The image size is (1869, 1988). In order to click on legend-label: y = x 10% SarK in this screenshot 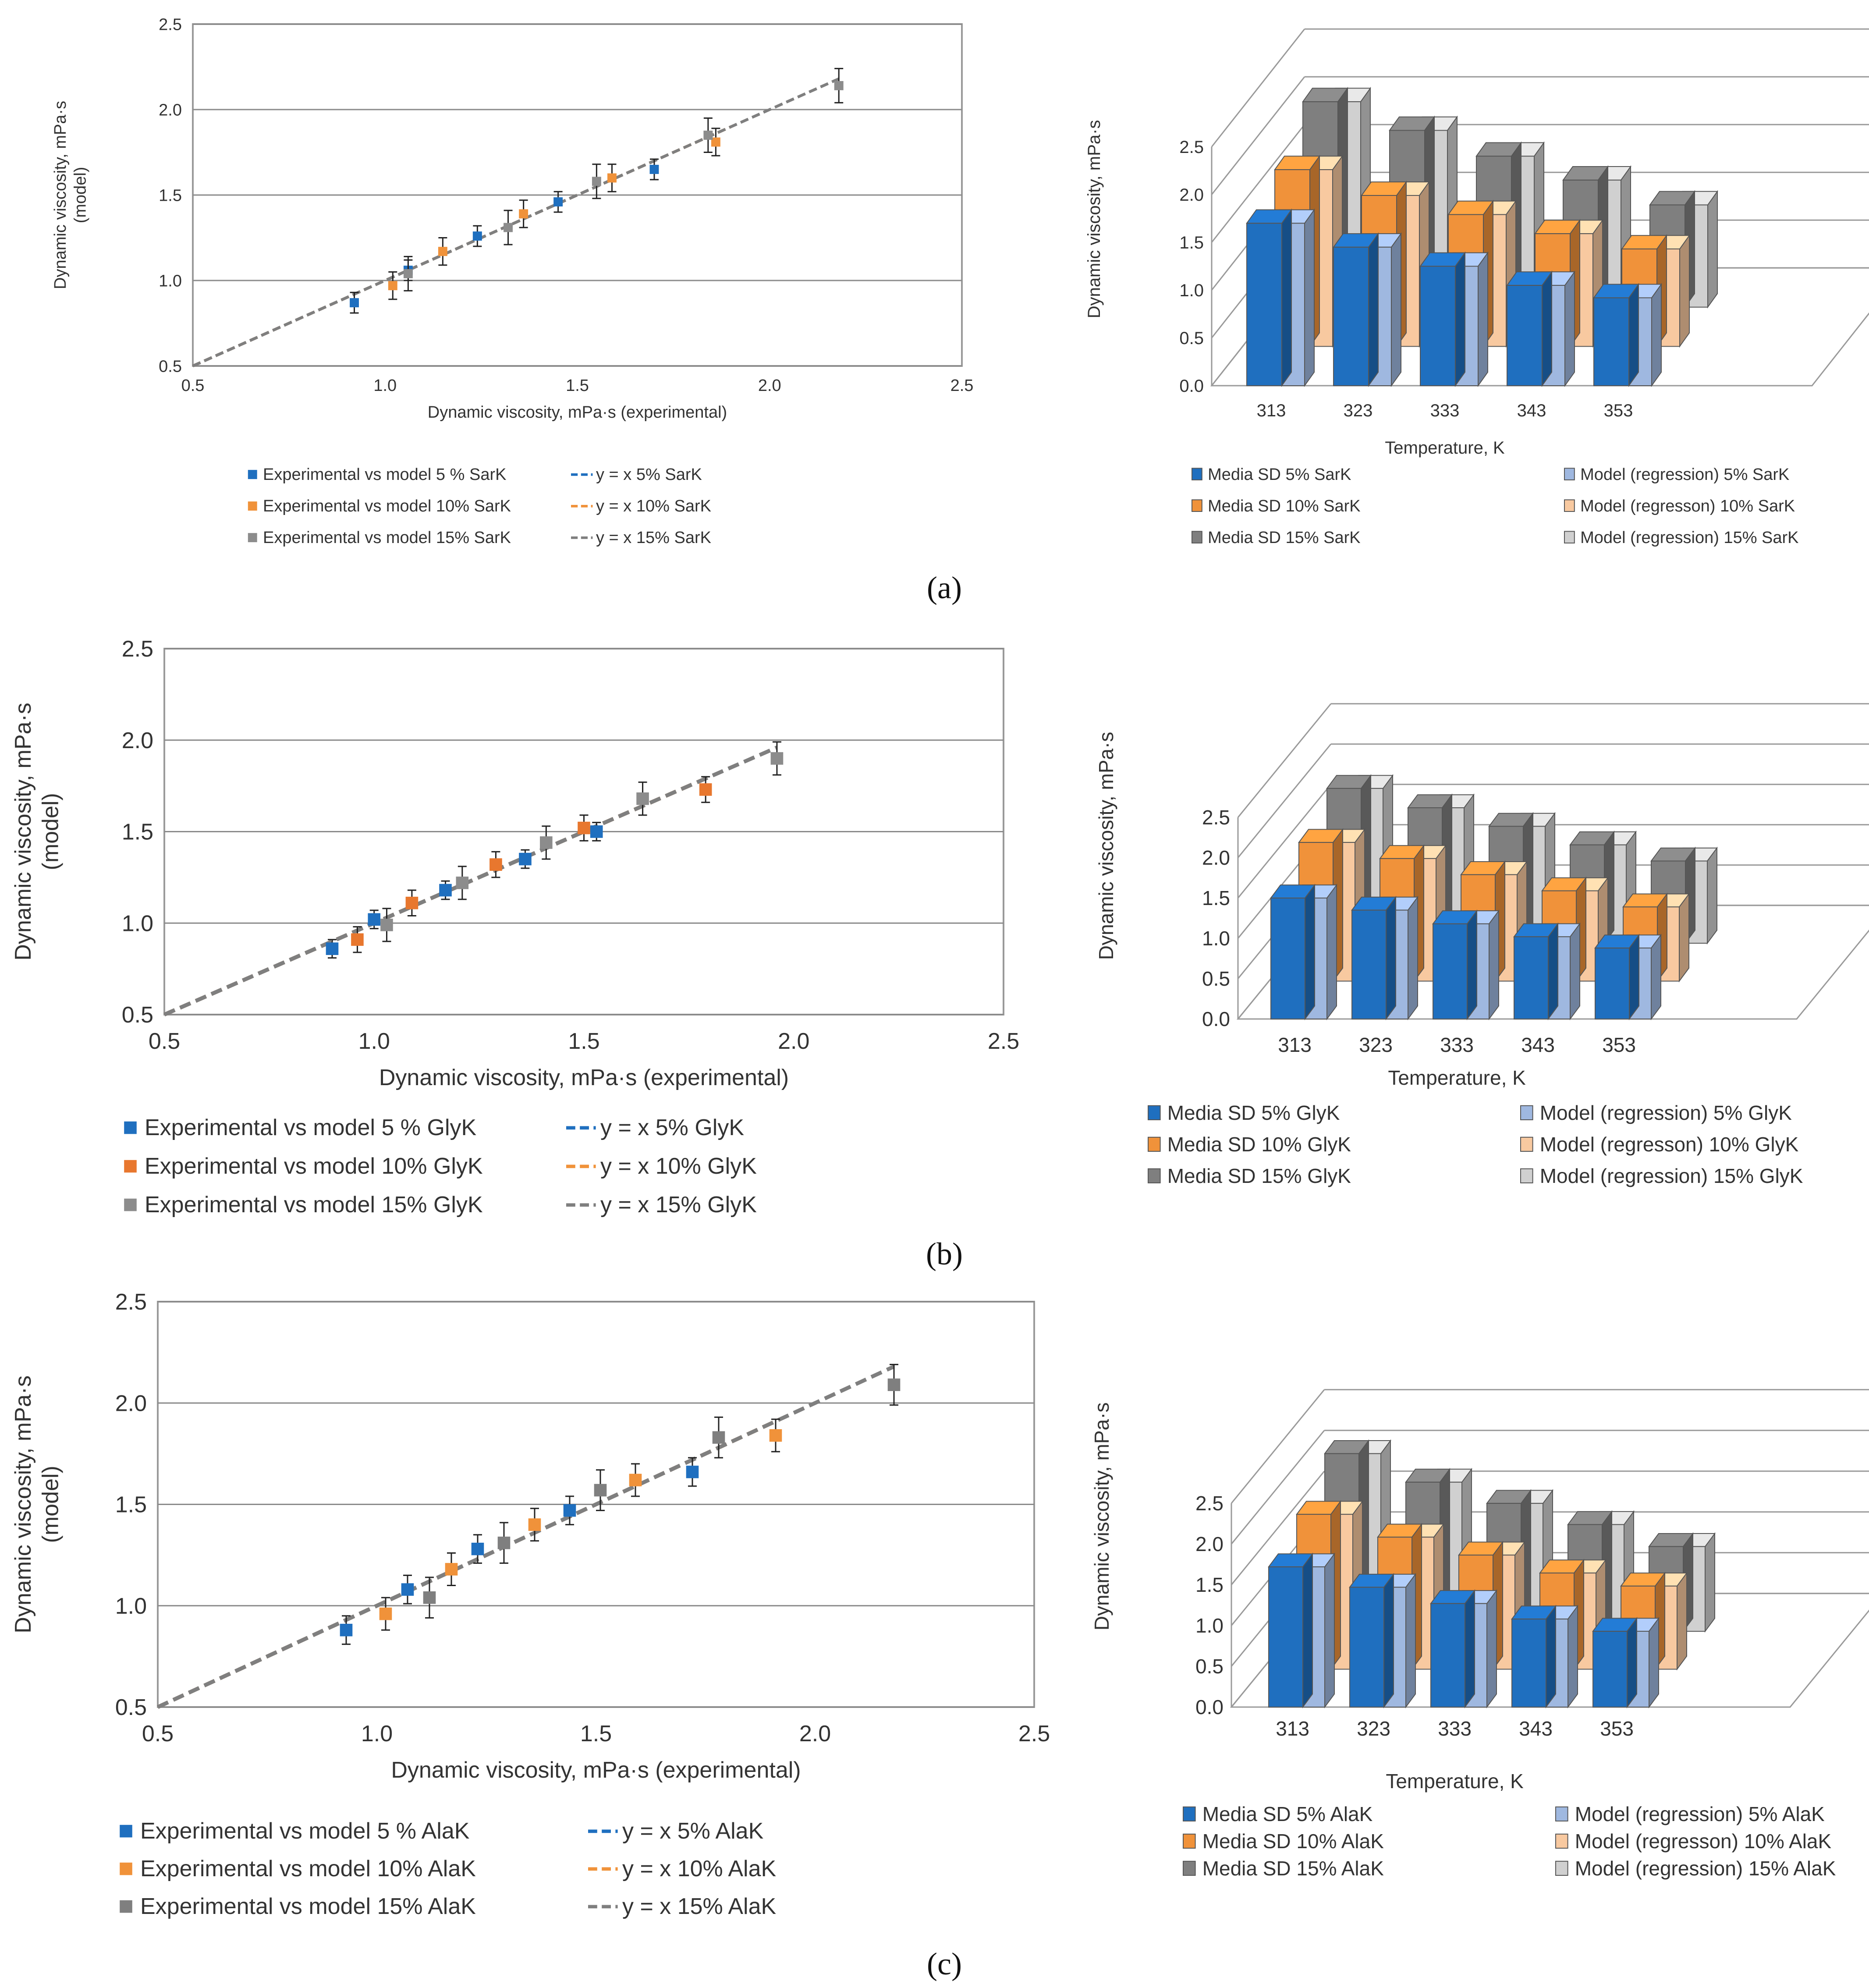, I will do `click(653, 506)`.